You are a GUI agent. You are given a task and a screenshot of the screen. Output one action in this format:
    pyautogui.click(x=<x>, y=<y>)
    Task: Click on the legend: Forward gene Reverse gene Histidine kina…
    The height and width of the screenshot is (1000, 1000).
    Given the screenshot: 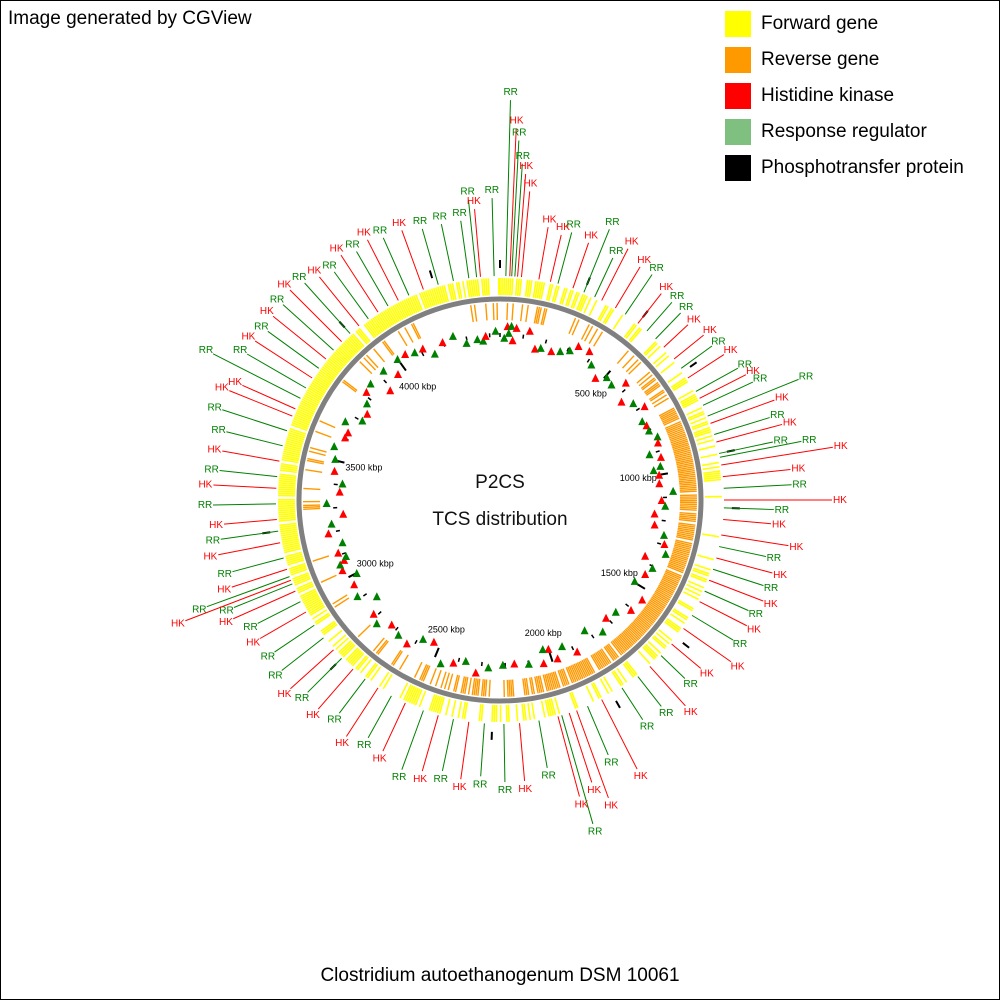 What is the action you would take?
    pyautogui.click(x=844, y=96)
    